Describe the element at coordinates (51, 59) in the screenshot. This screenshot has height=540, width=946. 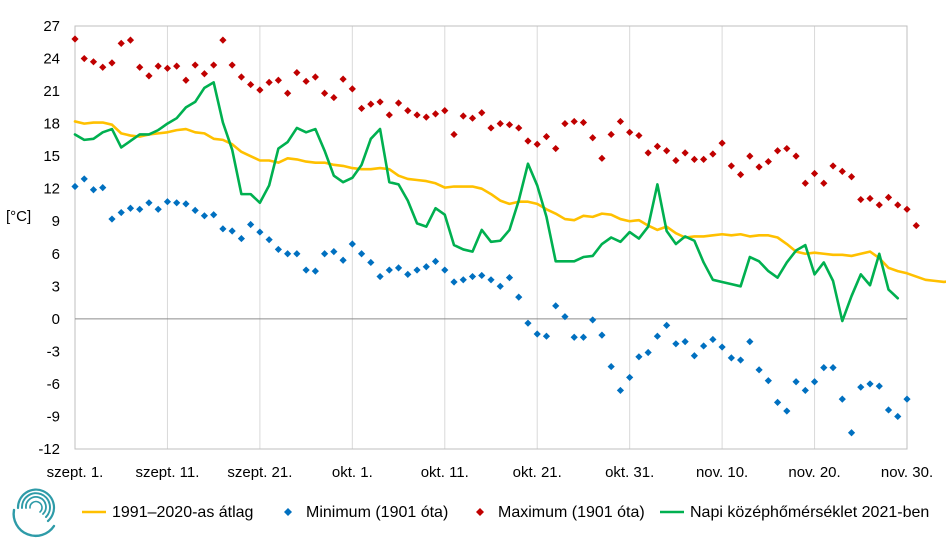
I see `y-tick-label: 24` at that location.